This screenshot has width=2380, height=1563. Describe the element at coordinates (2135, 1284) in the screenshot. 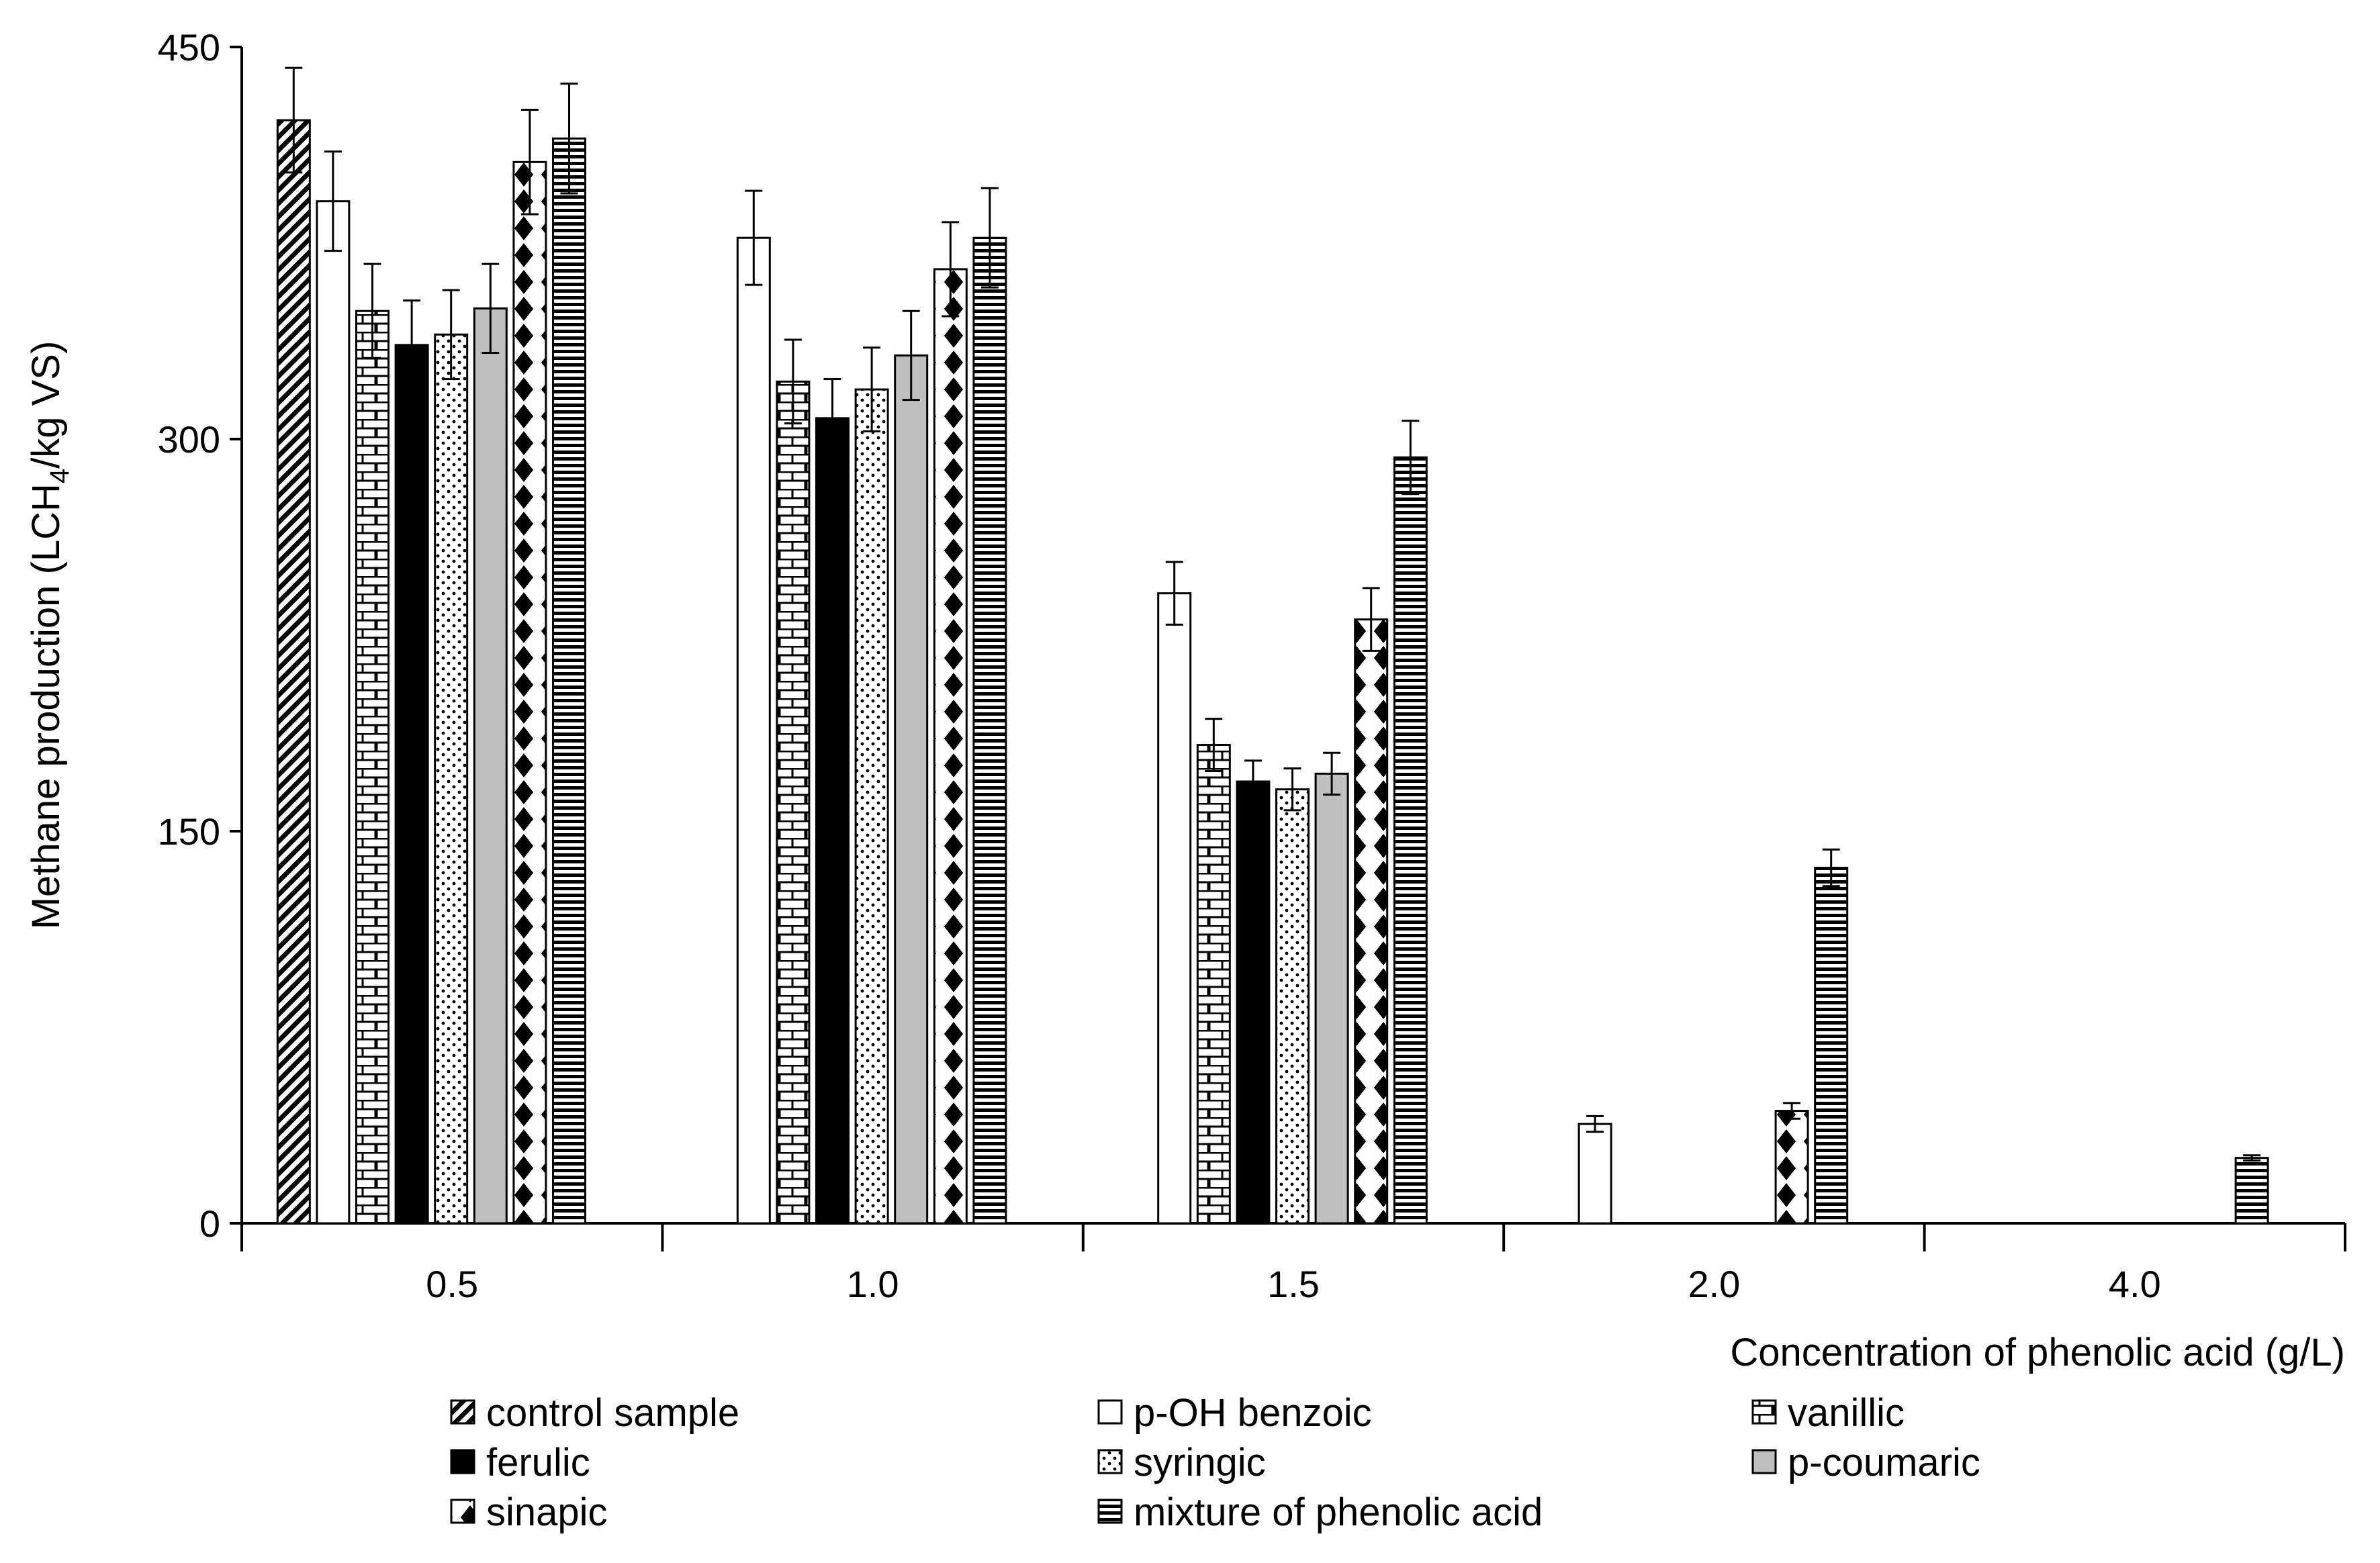

I see `x-tick-label: 4.0` at that location.